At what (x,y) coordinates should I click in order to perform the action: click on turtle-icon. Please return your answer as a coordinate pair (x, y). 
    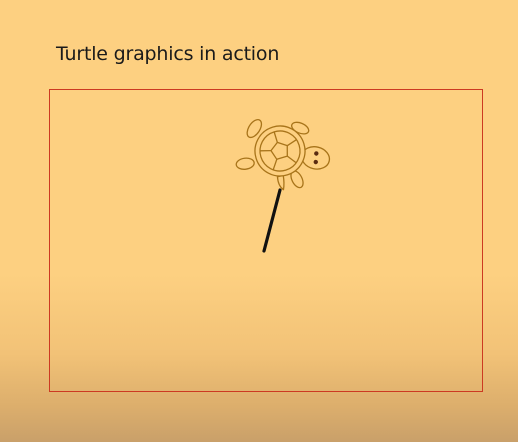
    Looking at the image, I should click on (283, 154).